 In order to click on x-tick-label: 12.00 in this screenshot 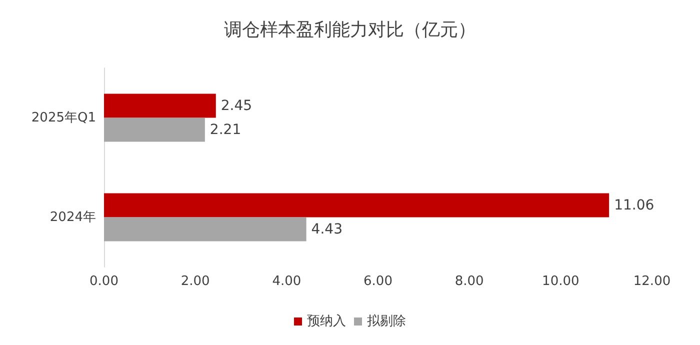, I will do `click(652, 281)`.